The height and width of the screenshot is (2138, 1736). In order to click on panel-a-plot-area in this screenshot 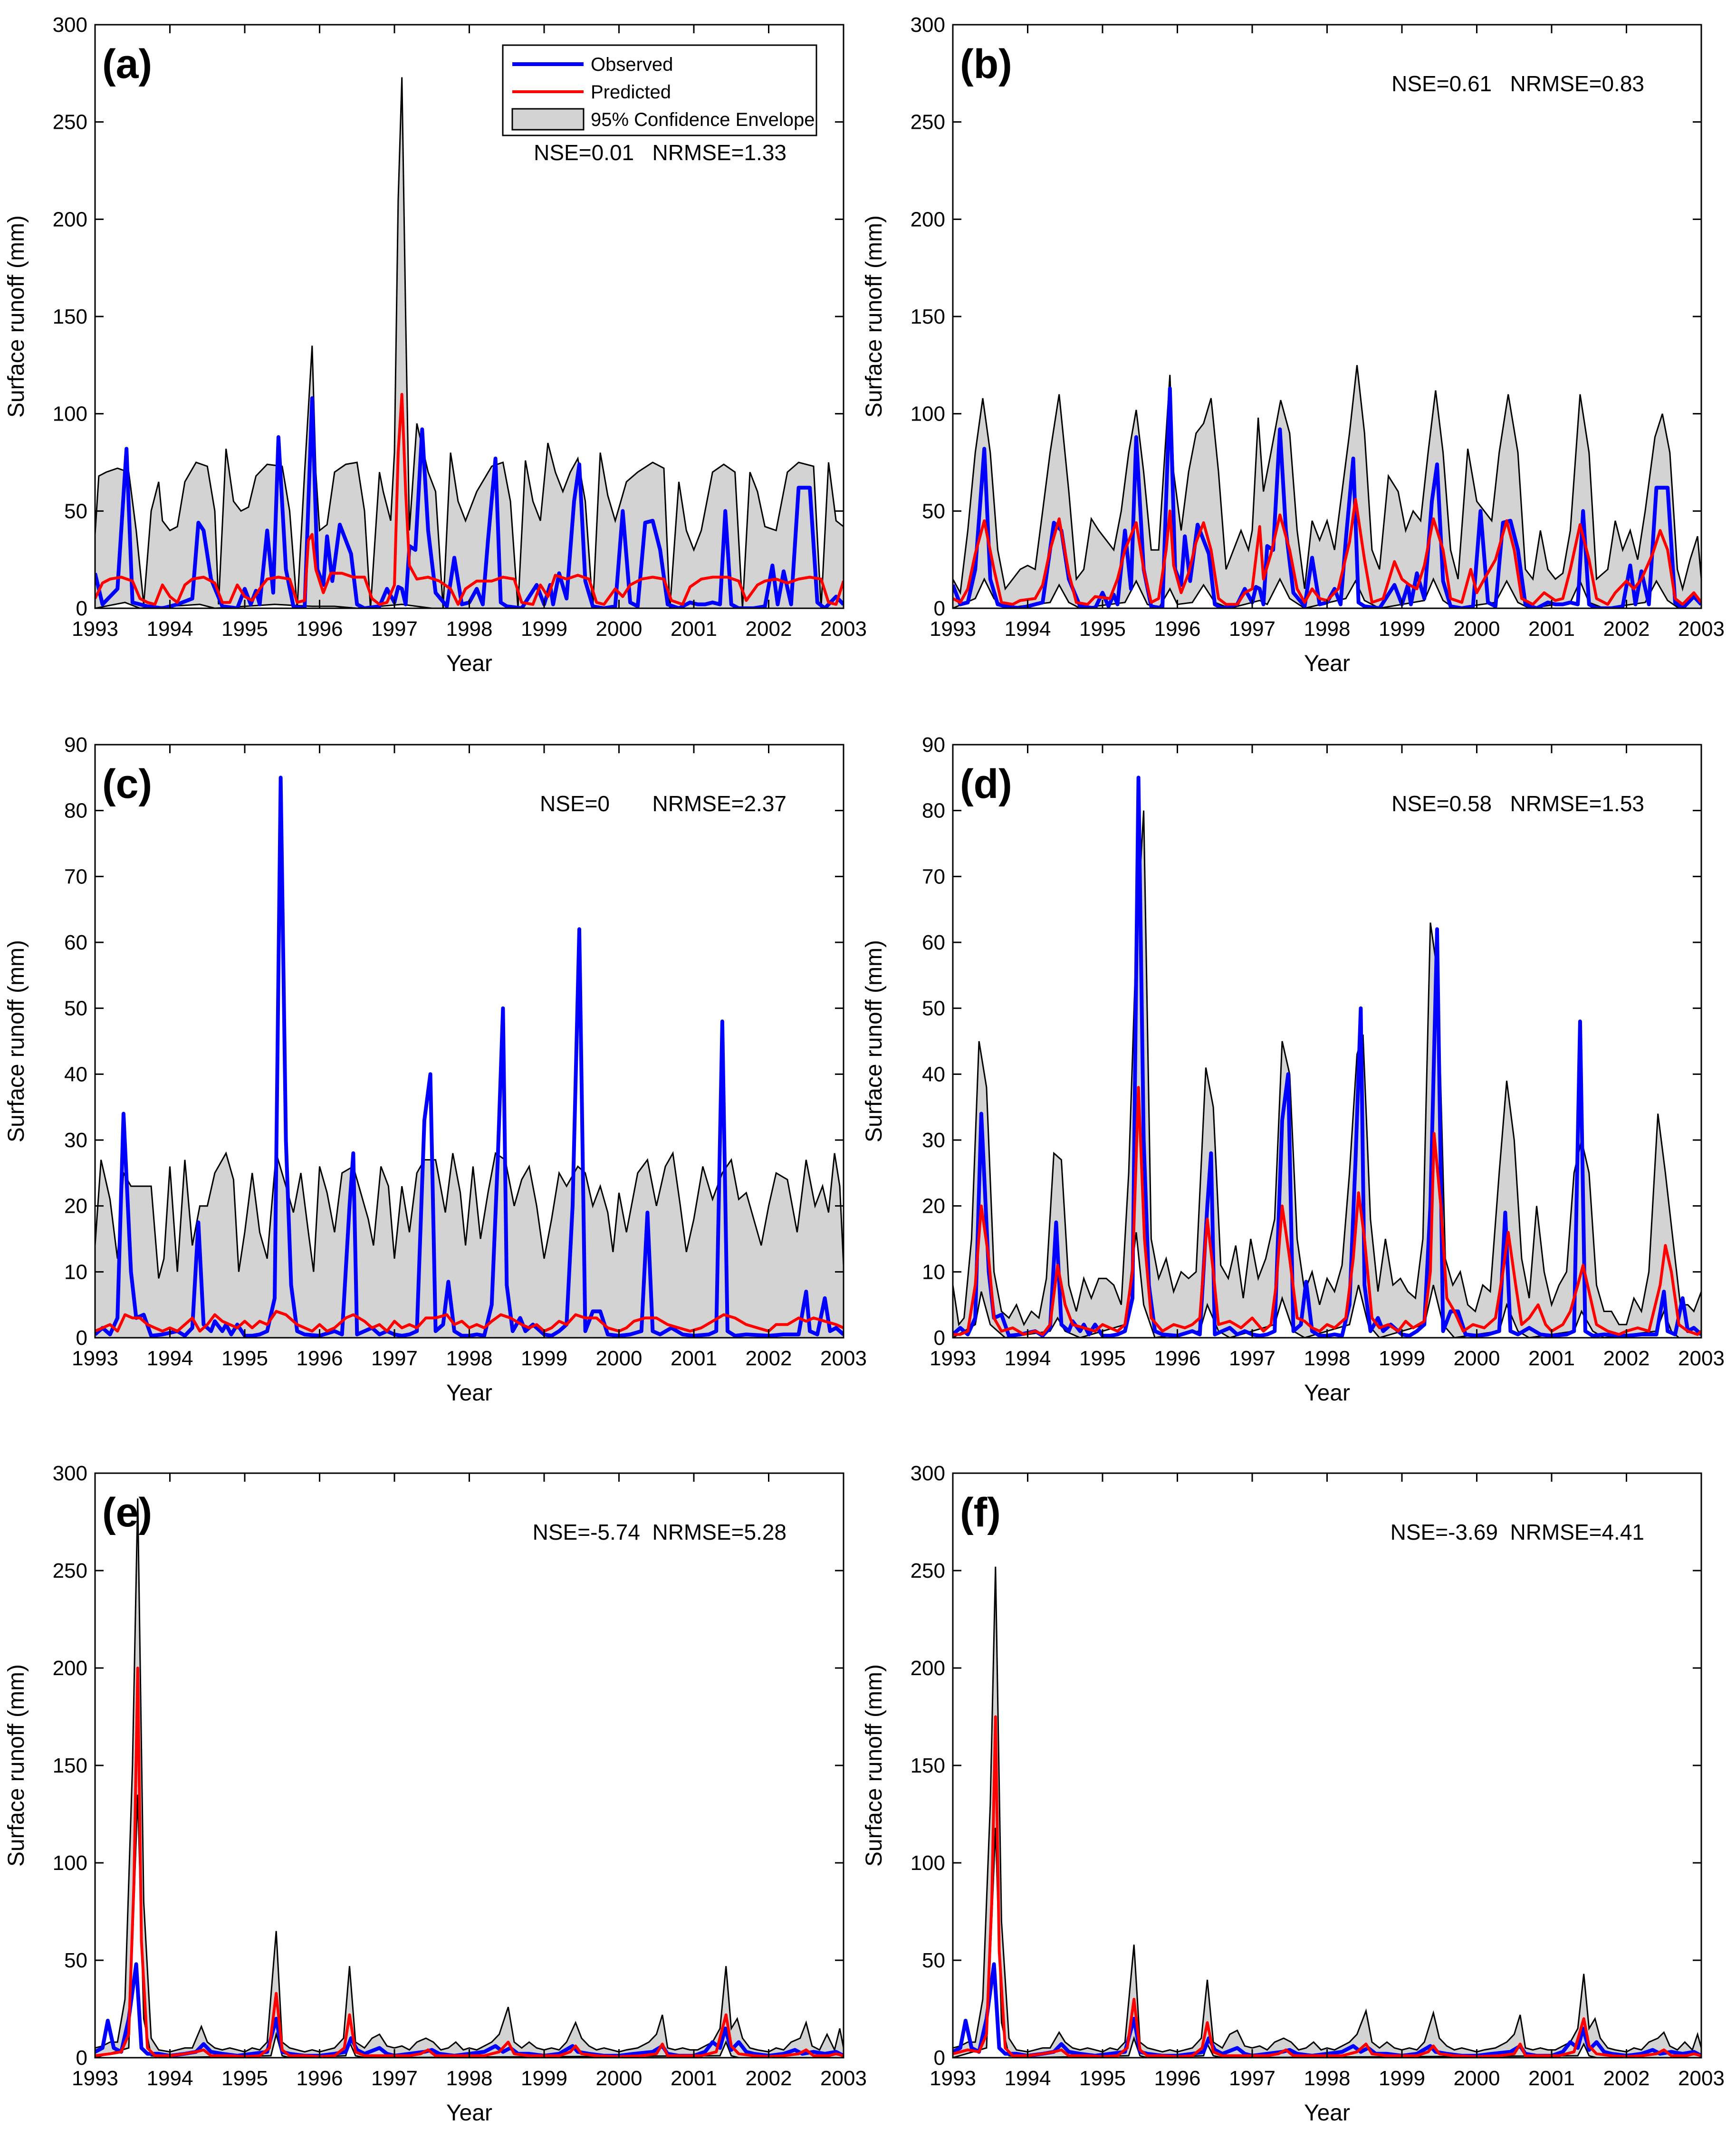, I will do `click(470, 343)`.